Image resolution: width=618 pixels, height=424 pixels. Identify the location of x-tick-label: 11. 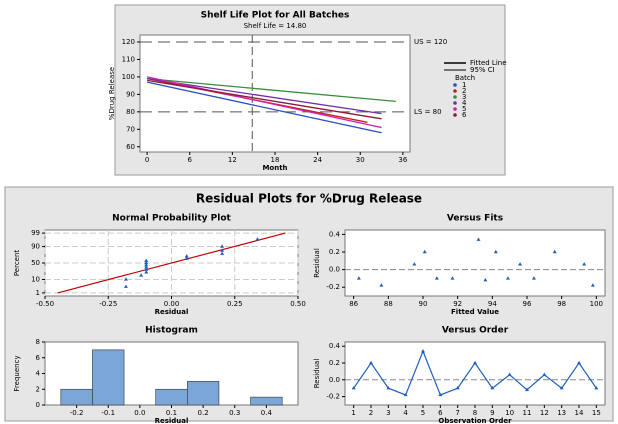
(527, 413).